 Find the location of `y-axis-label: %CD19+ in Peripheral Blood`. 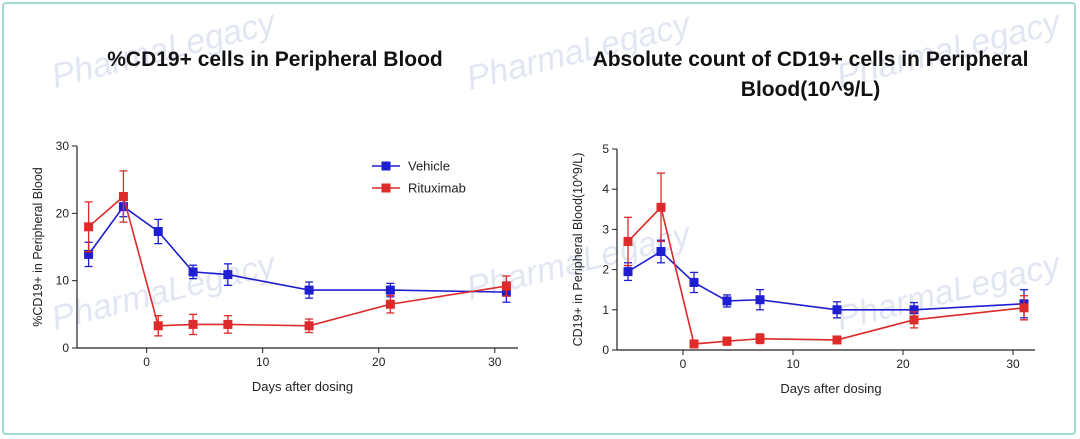

y-axis-label: %CD19+ in Peripheral Blood is located at coordinates (38, 247).